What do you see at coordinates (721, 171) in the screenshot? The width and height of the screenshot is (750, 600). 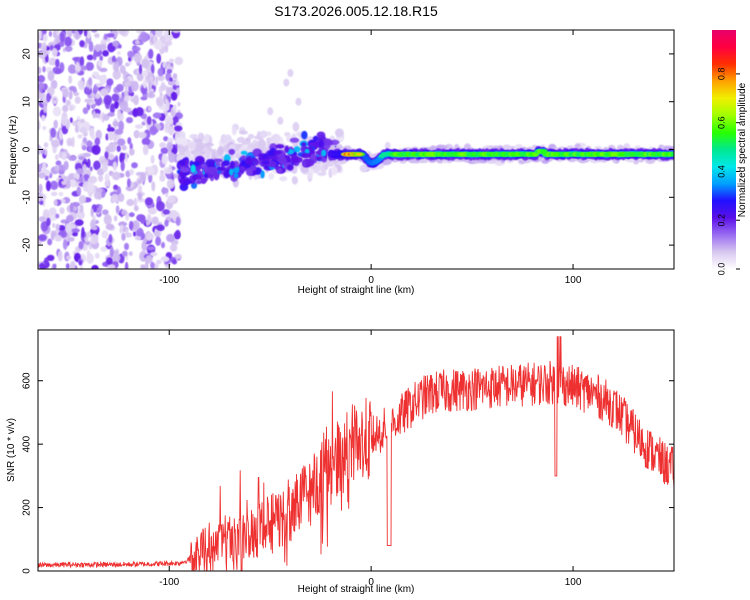 I see `colorbar-tick-label: 0.4` at bounding box center [721, 171].